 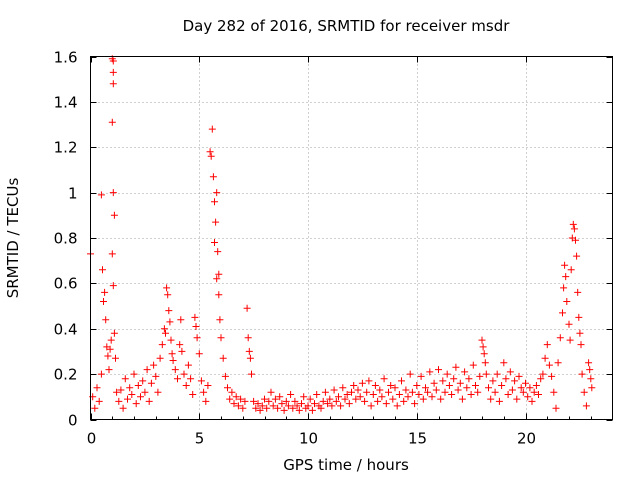 I want to click on y-tick-label: 0, so click(x=73, y=421).